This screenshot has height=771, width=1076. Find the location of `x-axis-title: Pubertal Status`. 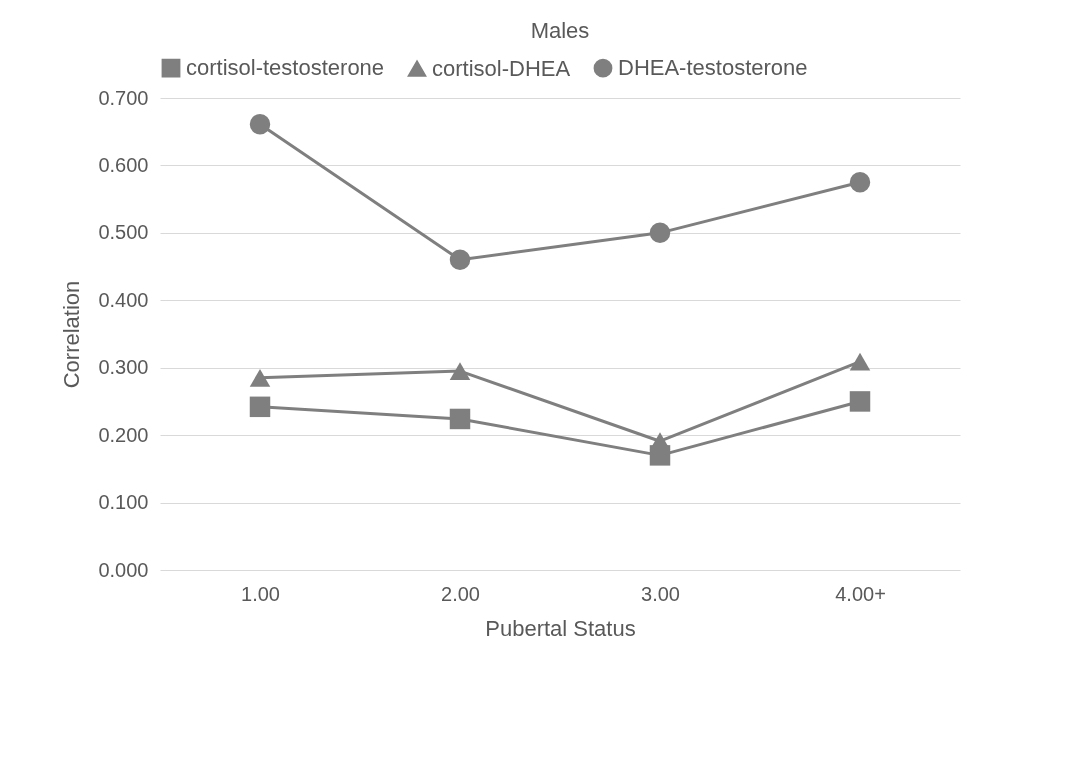

x-axis-title: Pubertal Status is located at coordinates (560, 628).